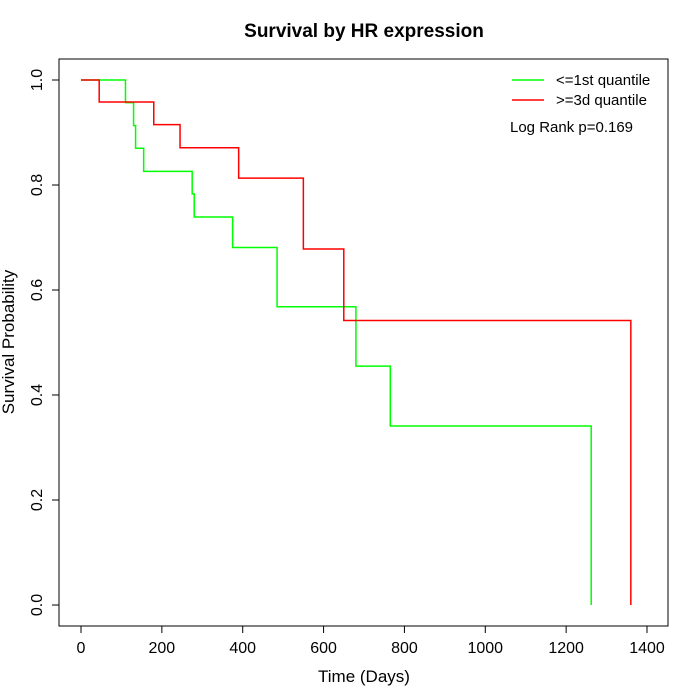  What do you see at coordinates (571, 127) in the screenshot?
I see `log-rank-annotation: Log Rank p=0.169` at bounding box center [571, 127].